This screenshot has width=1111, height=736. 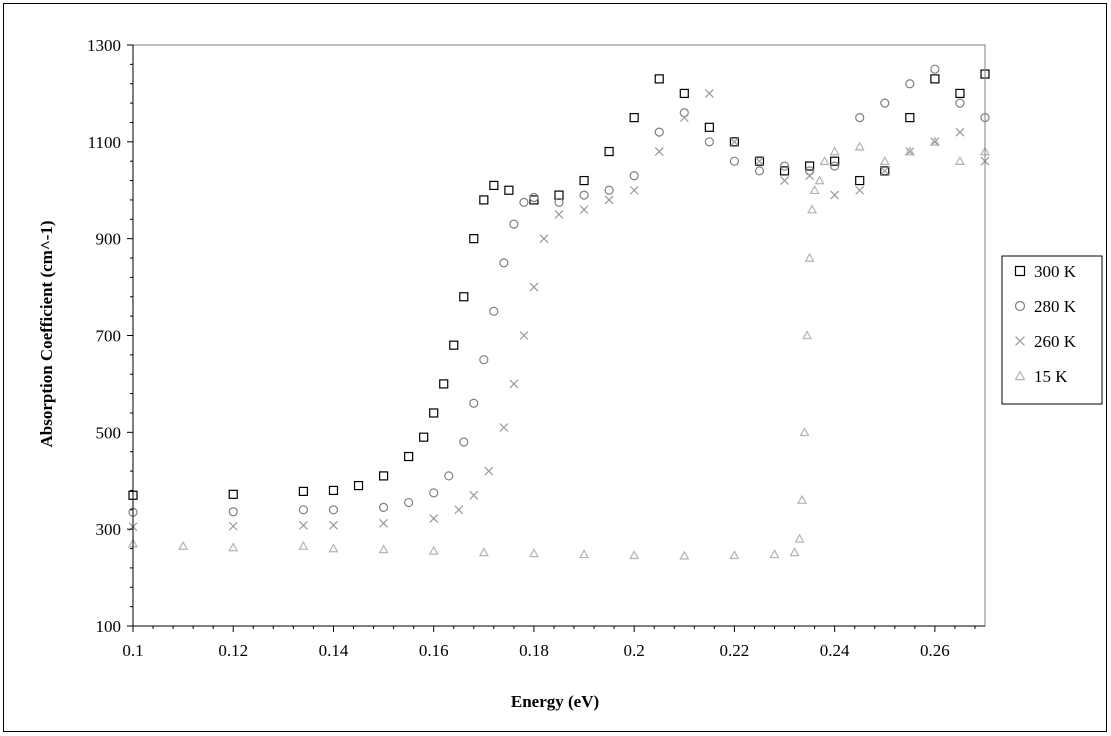 What do you see at coordinates (634, 650) in the screenshot?
I see `x-tick-label: 0.2` at bounding box center [634, 650].